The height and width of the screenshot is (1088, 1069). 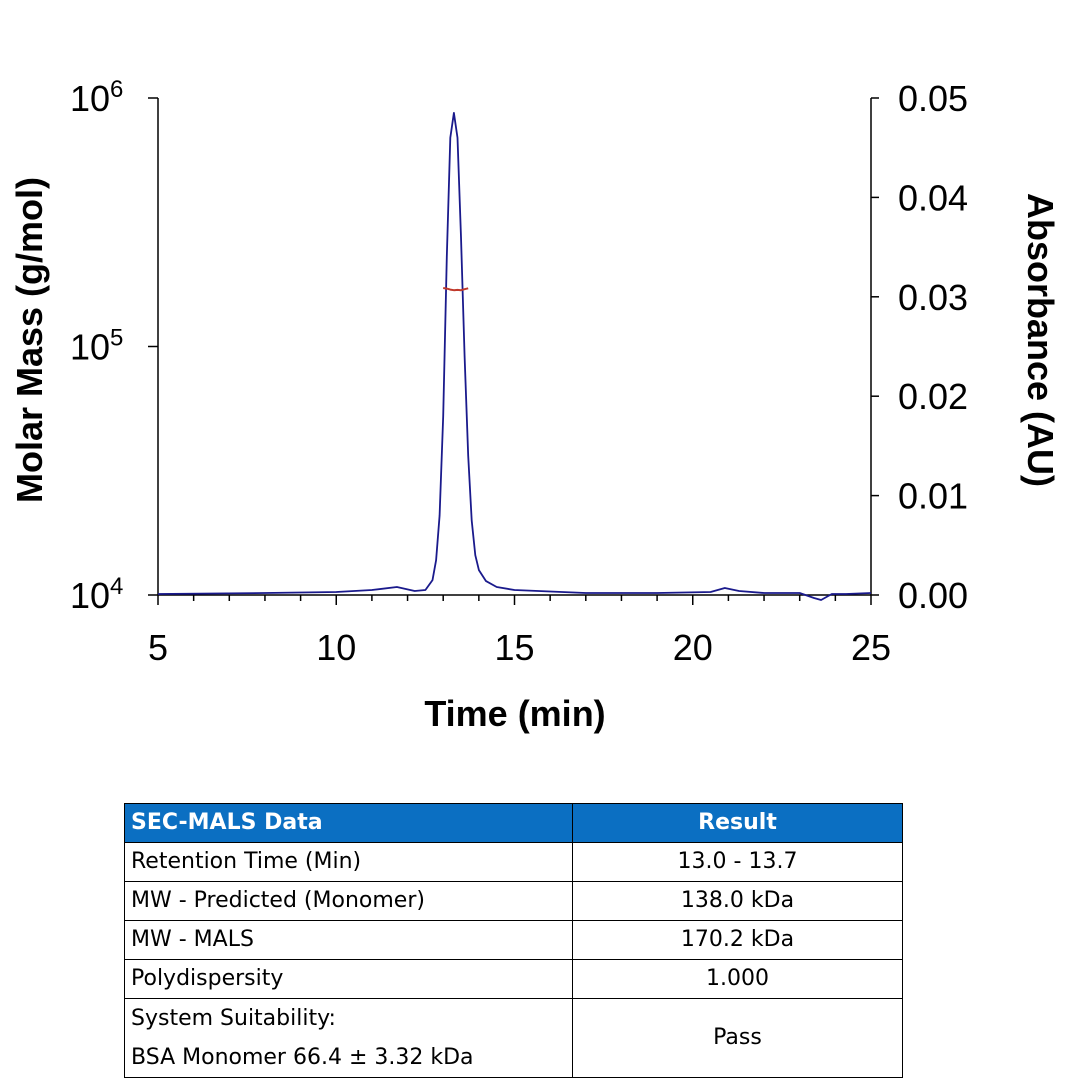 I want to click on y-right-tick-label: 0.04, so click(x=933, y=197).